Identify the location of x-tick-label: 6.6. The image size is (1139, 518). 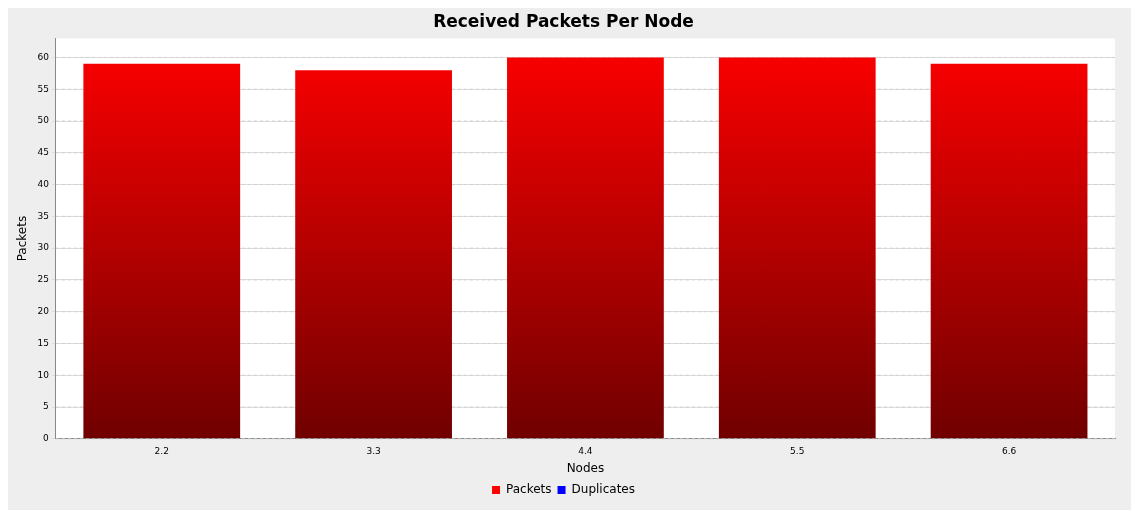
(1009, 450).